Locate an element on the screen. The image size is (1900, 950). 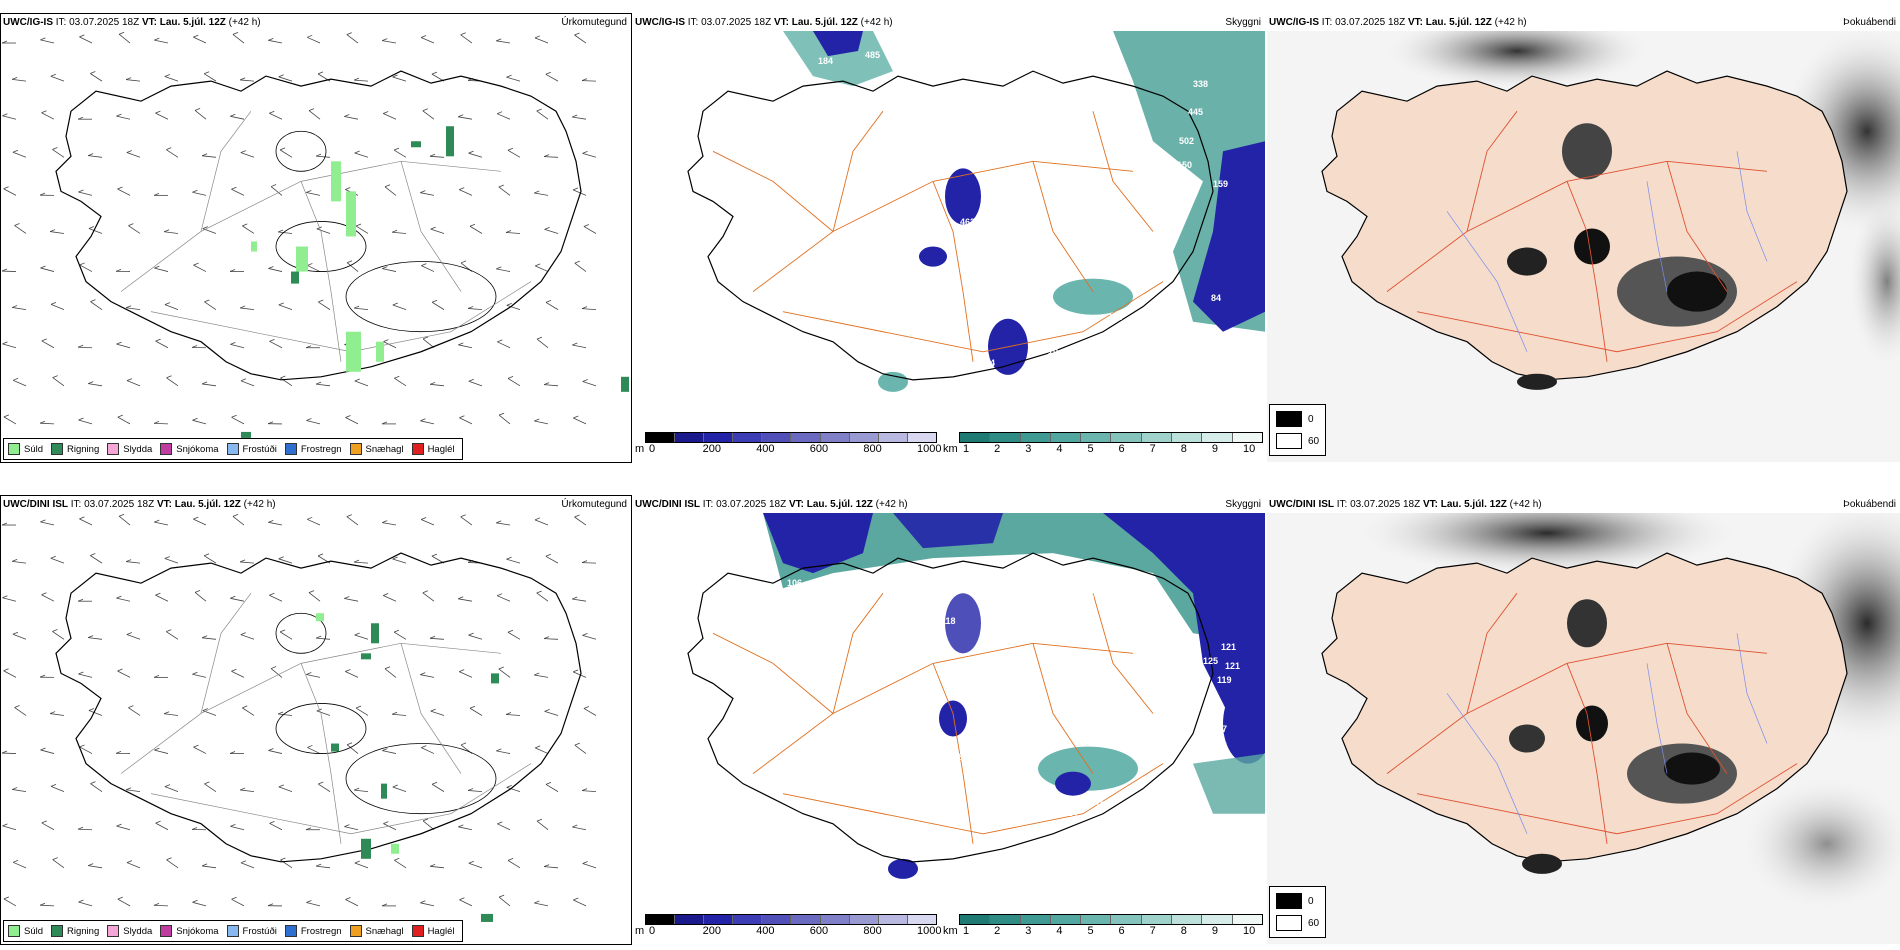
colorbar-tick-label: 8 is located at coordinates (1183, 449).